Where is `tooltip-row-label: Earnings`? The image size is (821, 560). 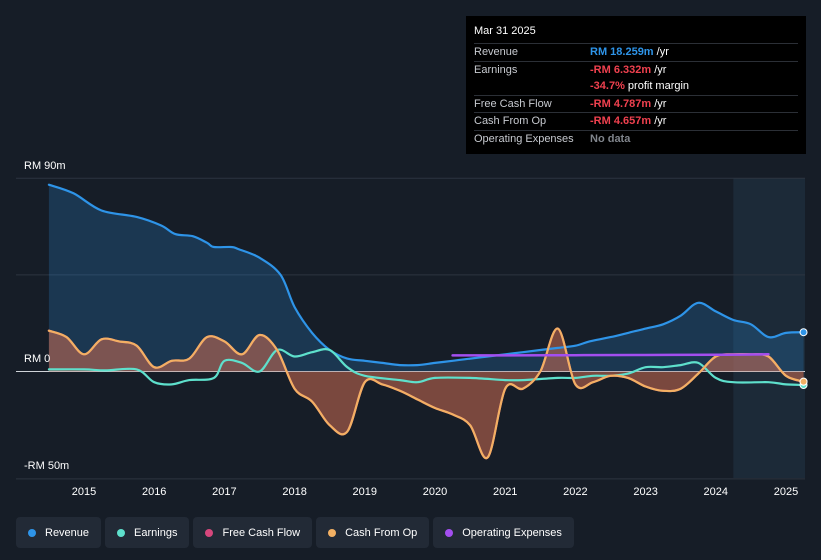
tooltip-row-label: Earnings is located at coordinates (496, 69).